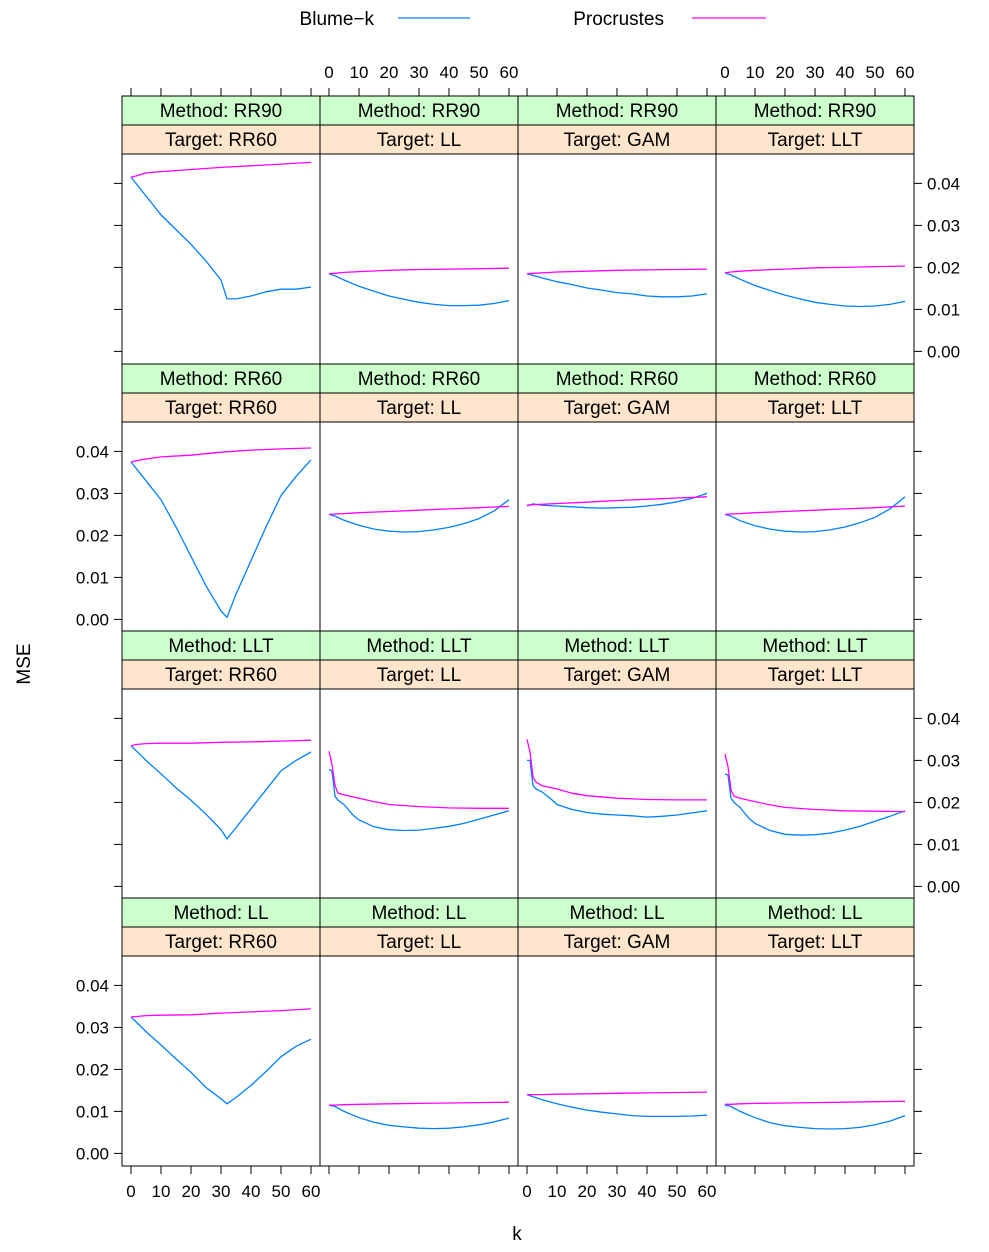 The width and height of the screenshot is (989, 1252). I want to click on panel: Method: RR90 Target: LL, so click(419, 230).